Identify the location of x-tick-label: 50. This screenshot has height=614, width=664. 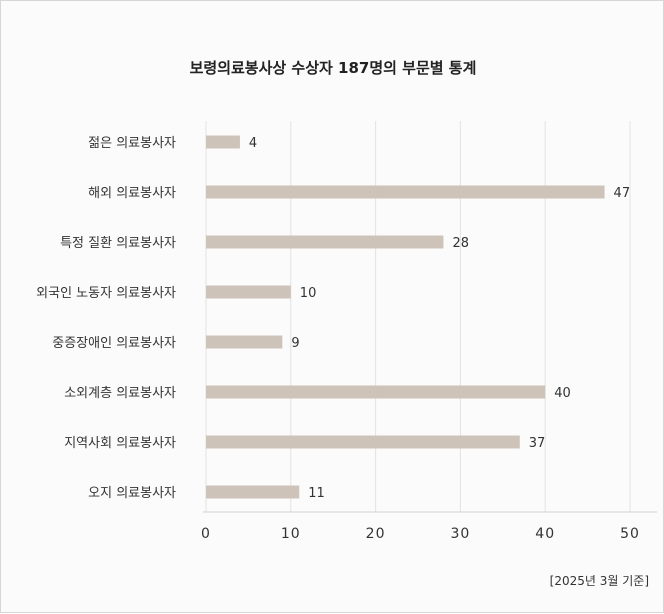
(630, 534).